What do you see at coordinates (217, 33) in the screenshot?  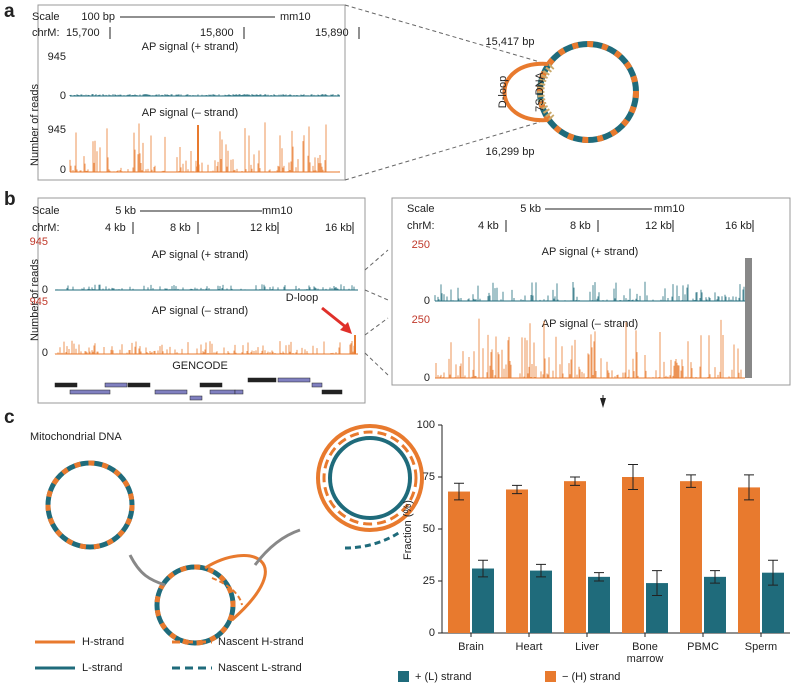 I see `label: 15,800` at bounding box center [217, 33].